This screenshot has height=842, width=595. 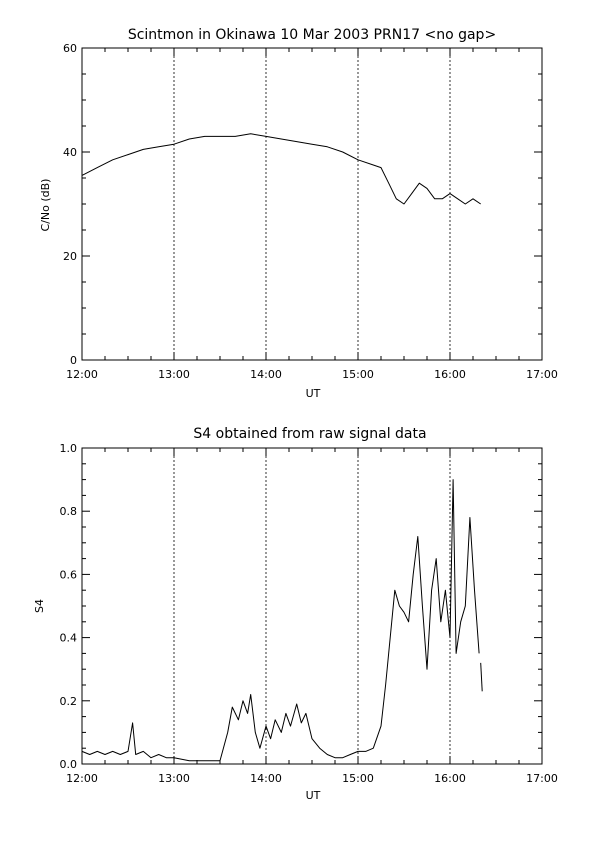 I want to click on s4-chart-title: S4 obtained from raw signal data, so click(x=309, y=434).